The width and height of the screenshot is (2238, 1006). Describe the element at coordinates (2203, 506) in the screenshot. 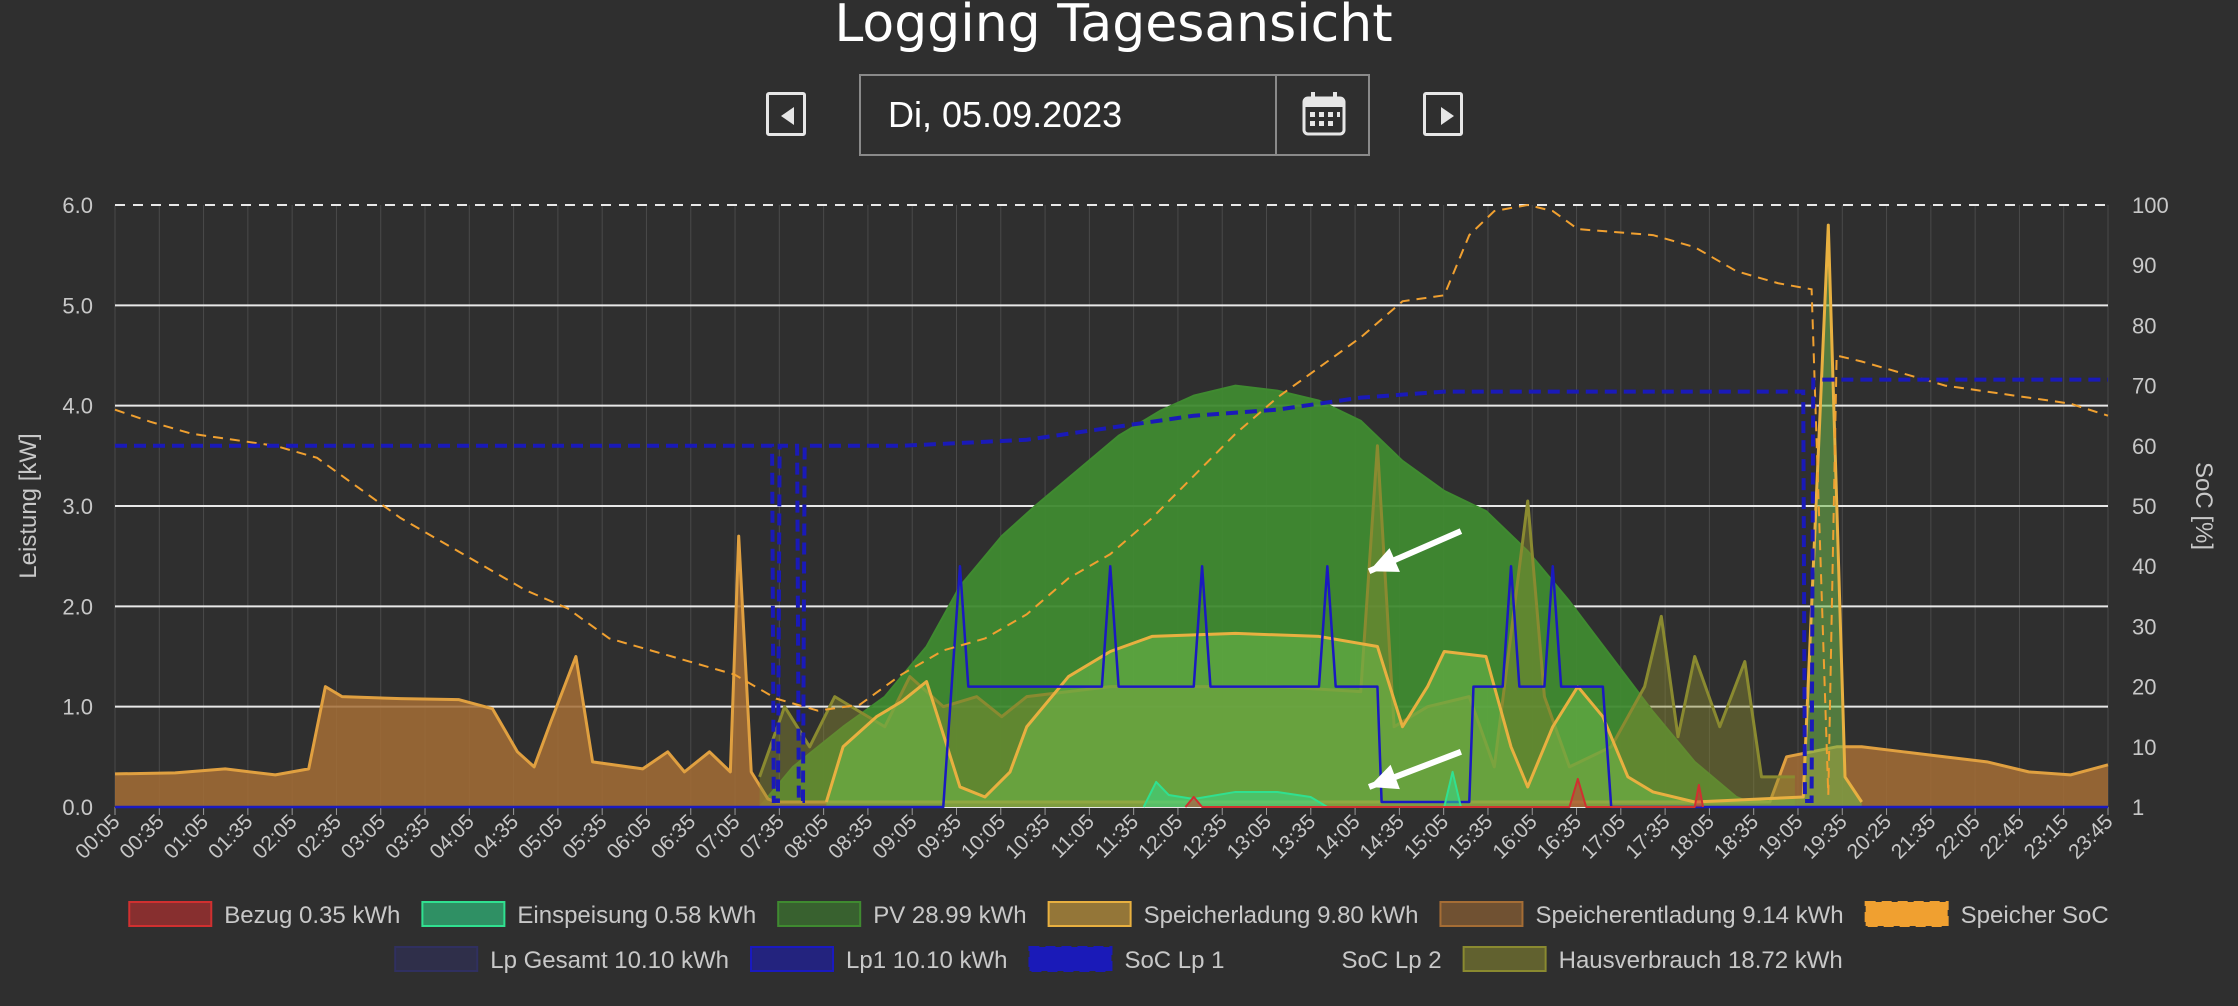

I see `y-right-axis-title: SoC [%]` at that location.